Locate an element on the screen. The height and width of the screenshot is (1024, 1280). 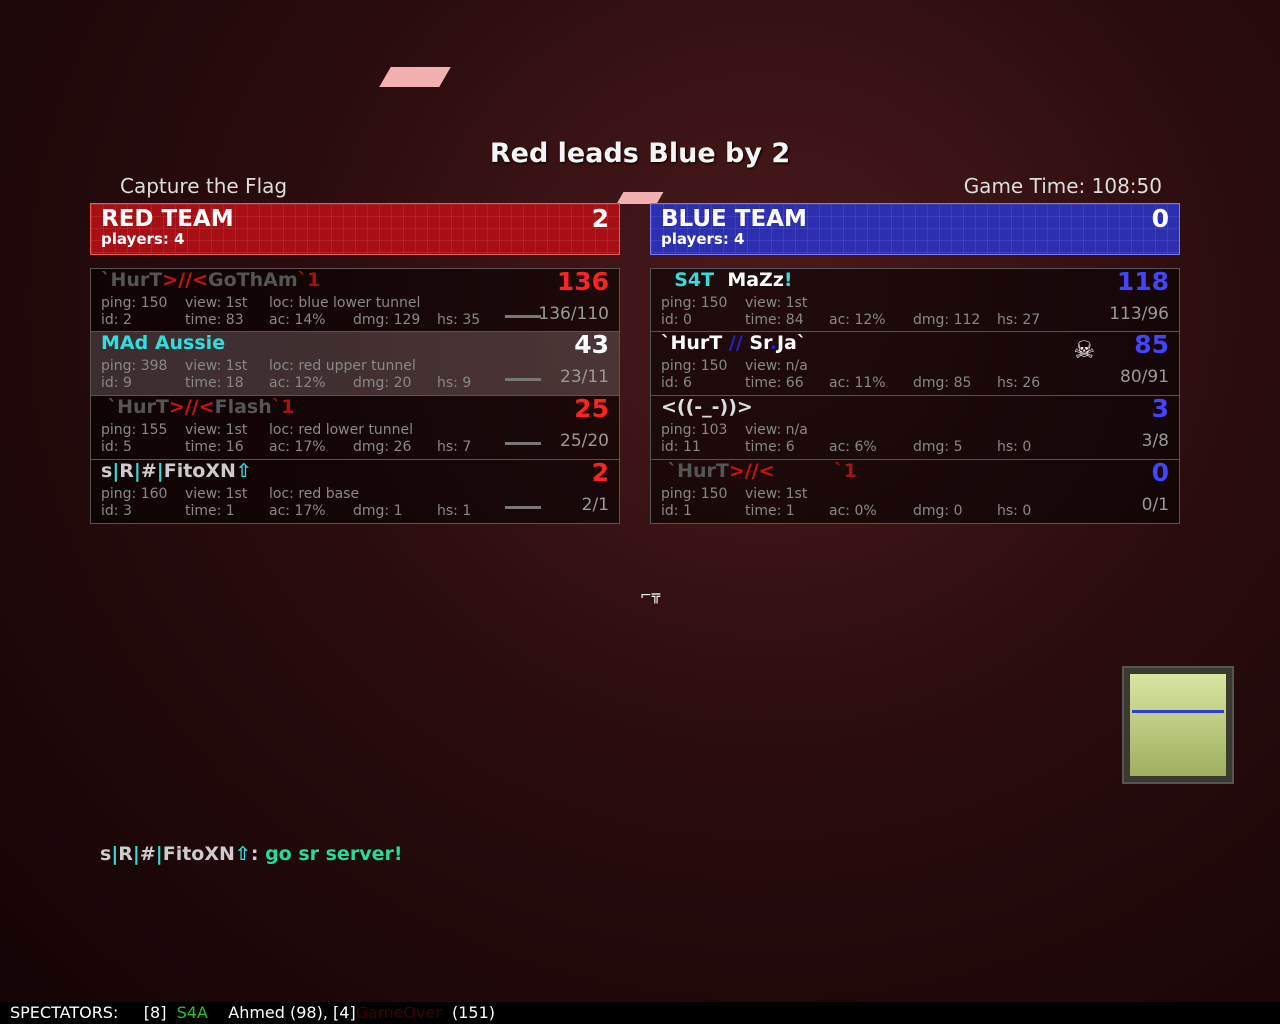
player-name: <((-_-))> is located at coordinates (707, 407).